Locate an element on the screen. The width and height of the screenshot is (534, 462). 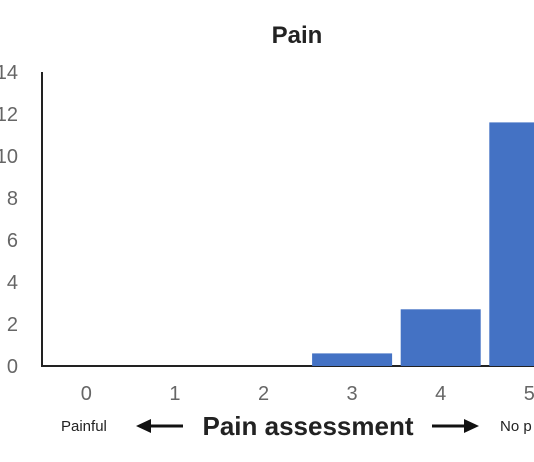
y-axis-tick-labels: 0 2 4 6 8 10 12 14 is located at coordinates (9, 220).